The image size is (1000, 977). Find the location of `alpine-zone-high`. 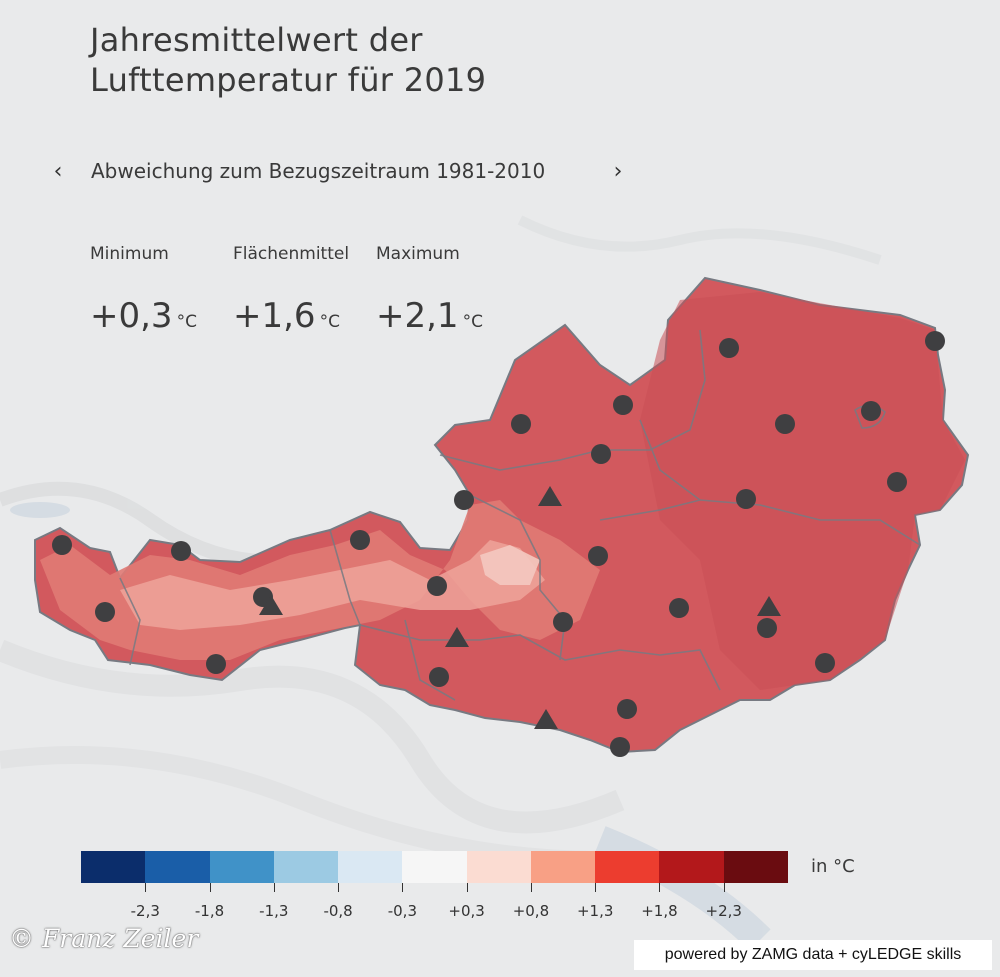

alpine-zone-high is located at coordinates (332, 585).